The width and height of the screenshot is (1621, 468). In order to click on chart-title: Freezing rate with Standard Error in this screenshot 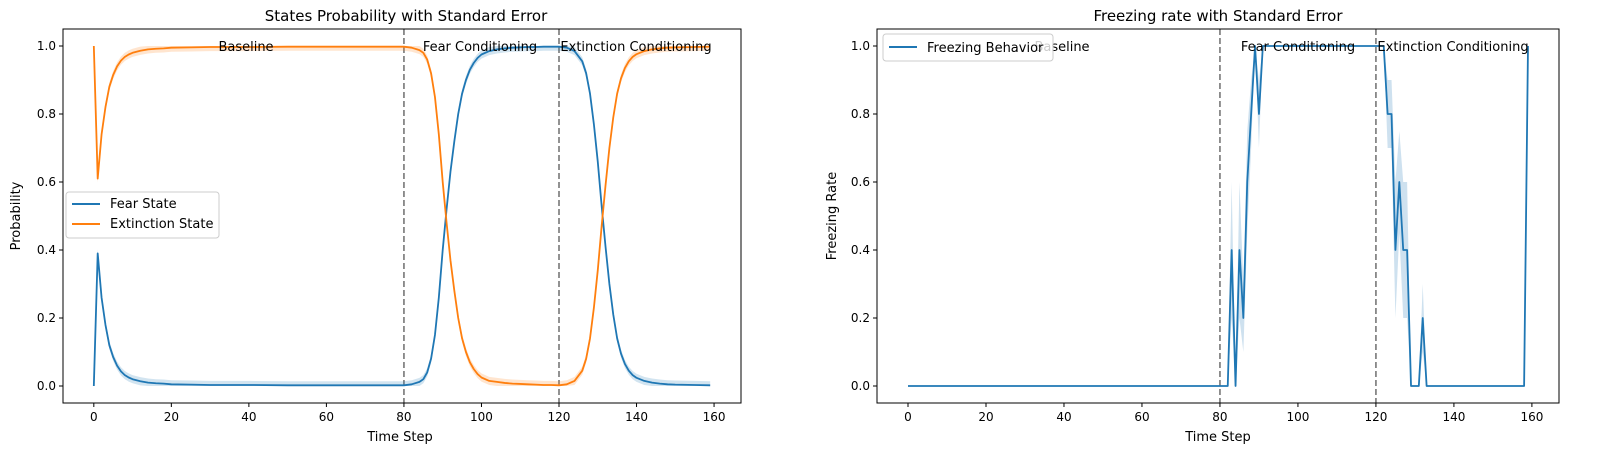, I will do `click(1218, 16)`.